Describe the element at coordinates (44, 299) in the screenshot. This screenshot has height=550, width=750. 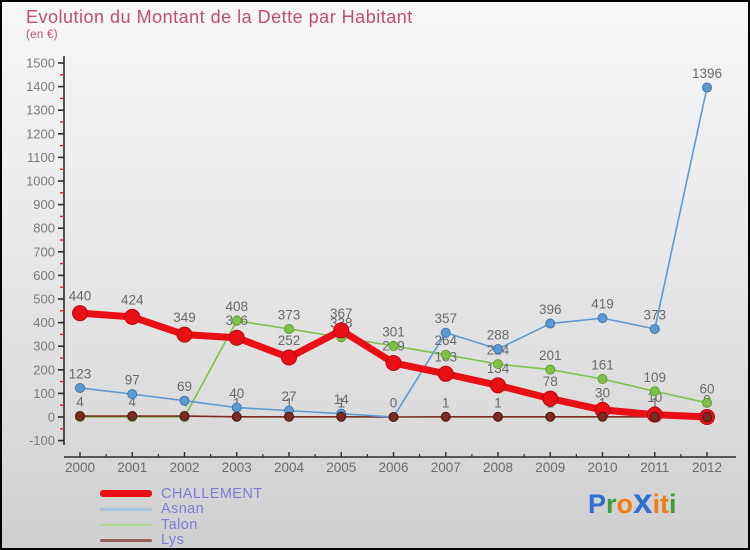
I see `svg-text: 500` at that location.